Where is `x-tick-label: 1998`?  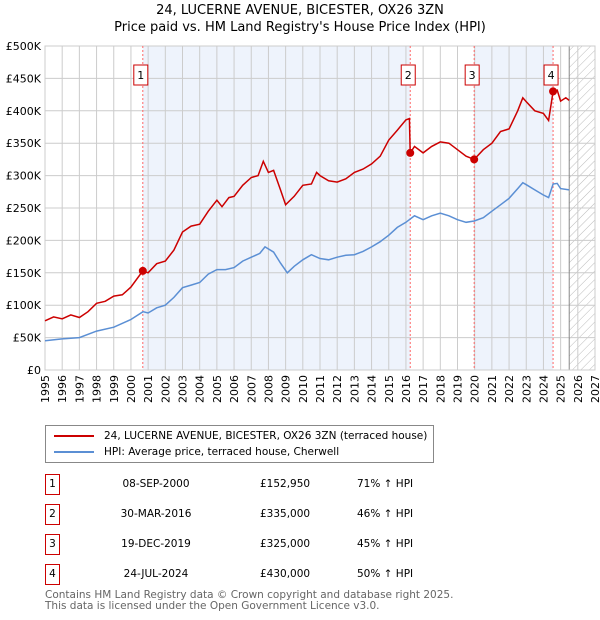
x-tick-label: 1998 is located at coordinates (97, 389).